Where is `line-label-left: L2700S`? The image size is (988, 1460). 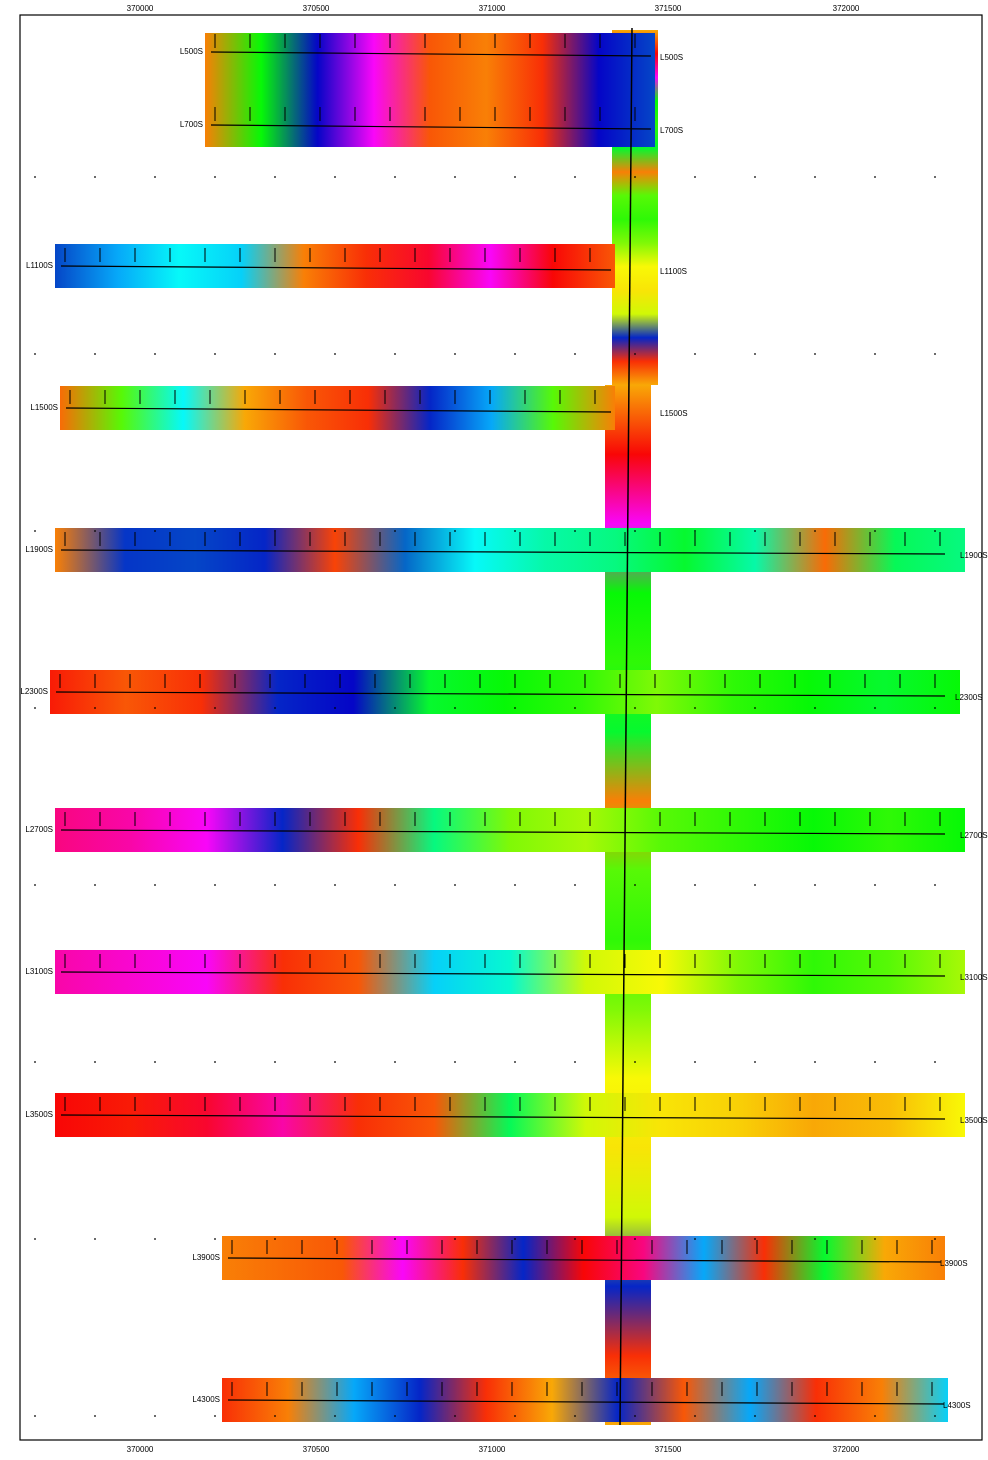
line-label-left: L2700S is located at coordinates (39, 829).